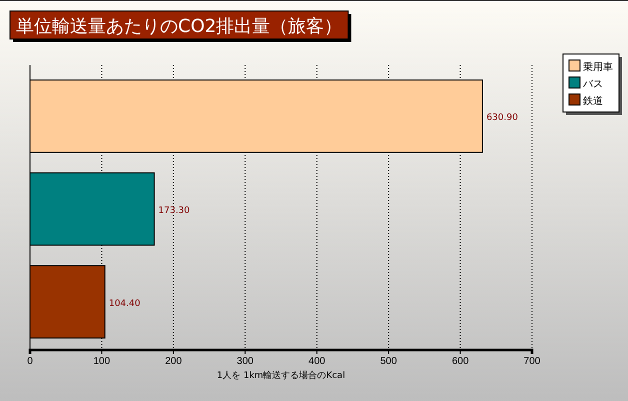 This screenshot has width=628, height=401. I want to click on x-tick-label: 100, so click(101, 362).